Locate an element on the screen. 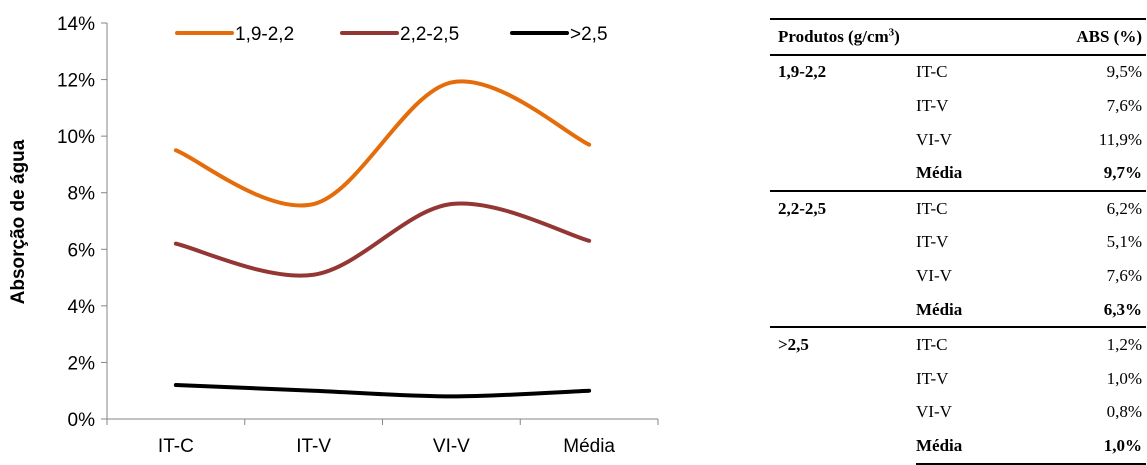 The width and height of the screenshot is (1147, 465). table-row: Média 6,3% is located at coordinates (958, 310).